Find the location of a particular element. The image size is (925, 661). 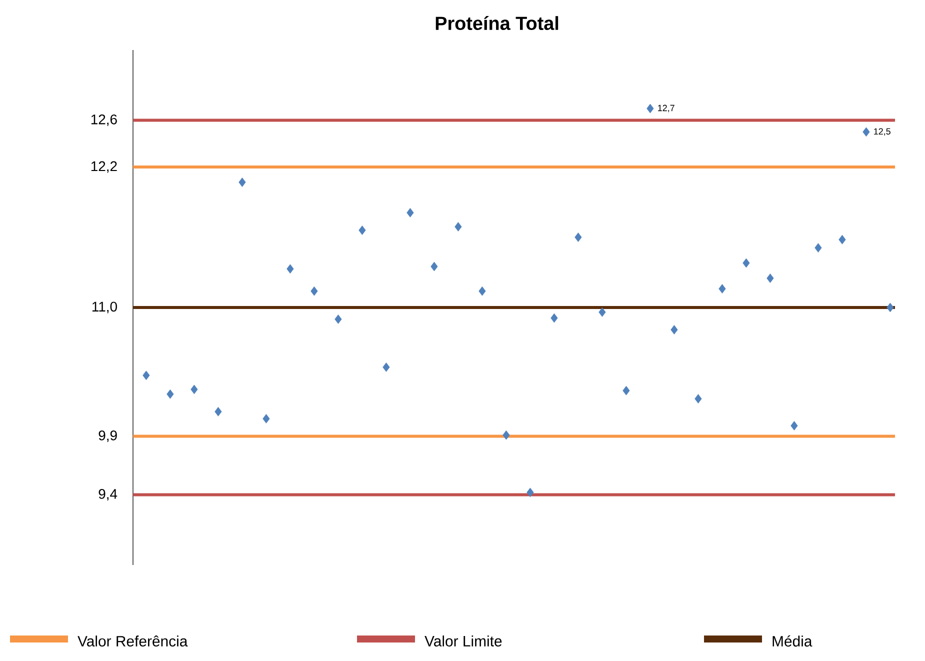

chart-title: Proteína Total is located at coordinates (497, 23).